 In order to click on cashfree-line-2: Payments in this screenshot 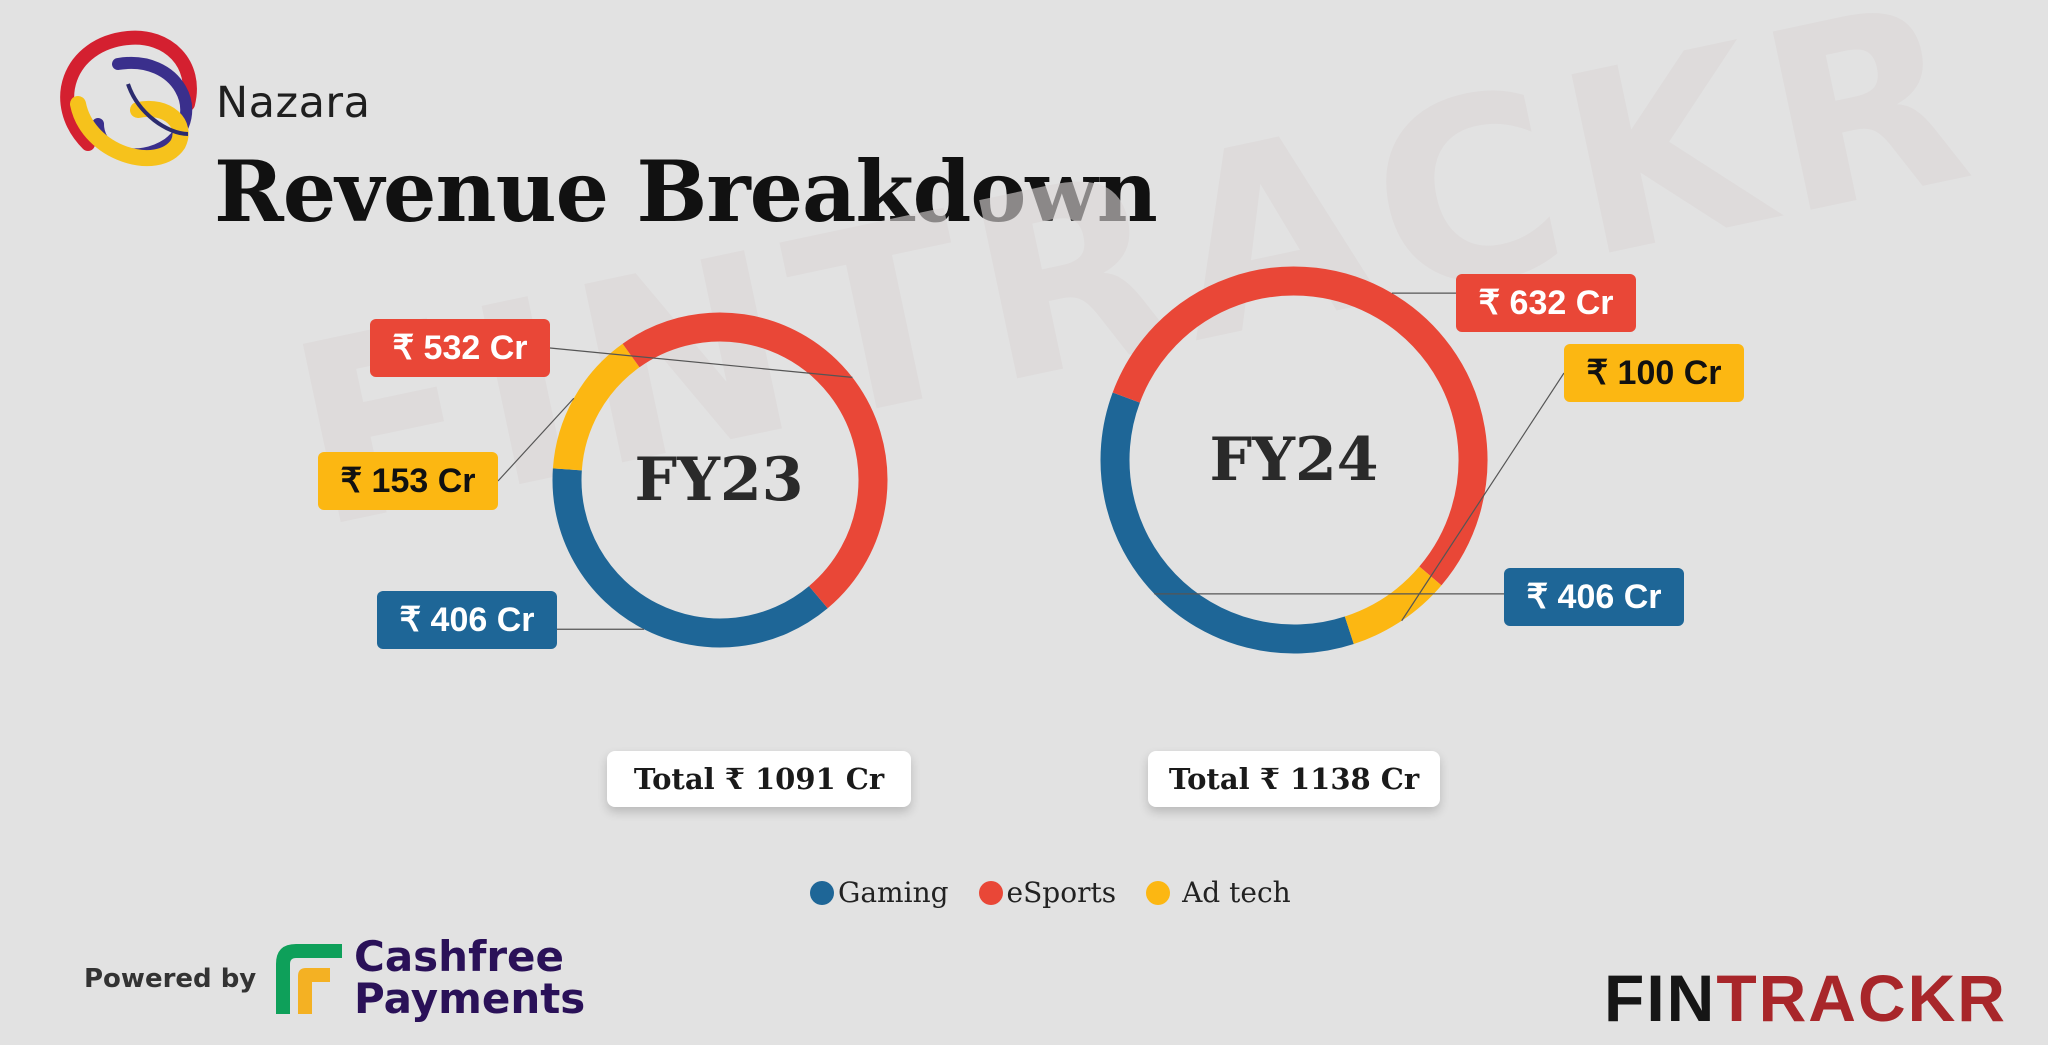, I will do `click(470, 998)`.